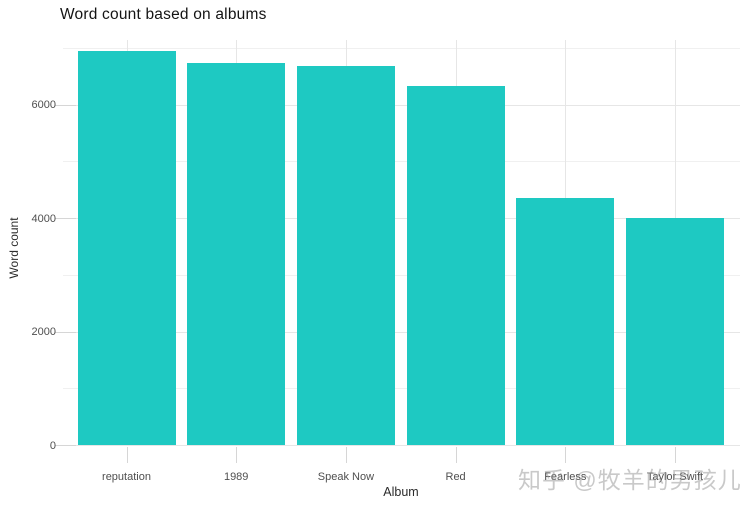  Describe the element at coordinates (65, 332) in the screenshot. I see `y-tick-mark-2000` at that location.